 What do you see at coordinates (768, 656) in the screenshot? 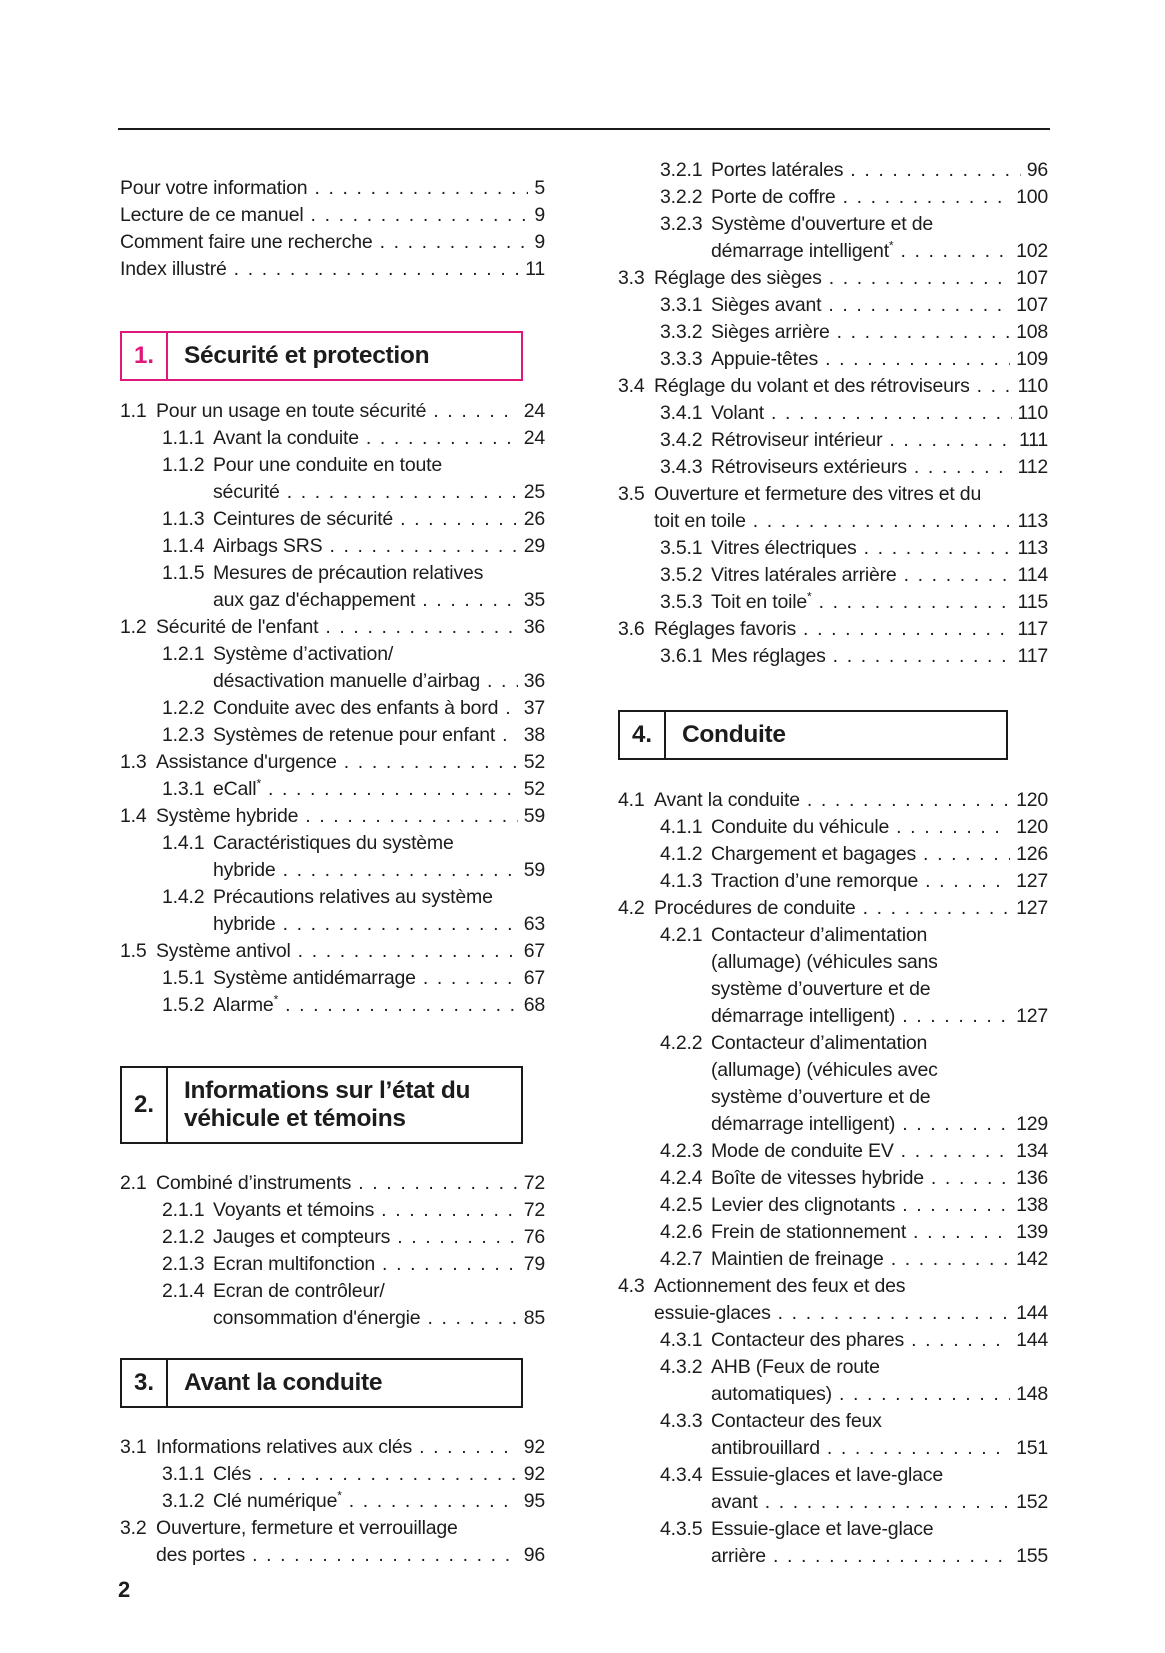
I see `entry-title: Mes réglages` at bounding box center [768, 656].